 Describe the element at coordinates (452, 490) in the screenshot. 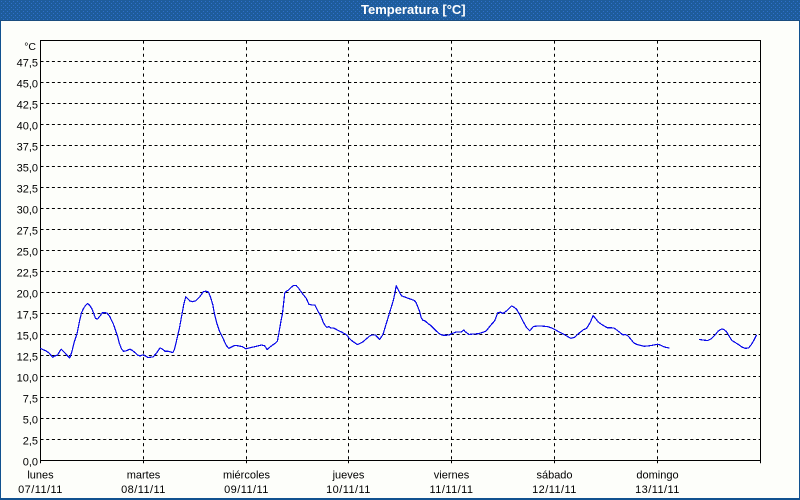

I see `svg-text: 11/11/11` at that location.